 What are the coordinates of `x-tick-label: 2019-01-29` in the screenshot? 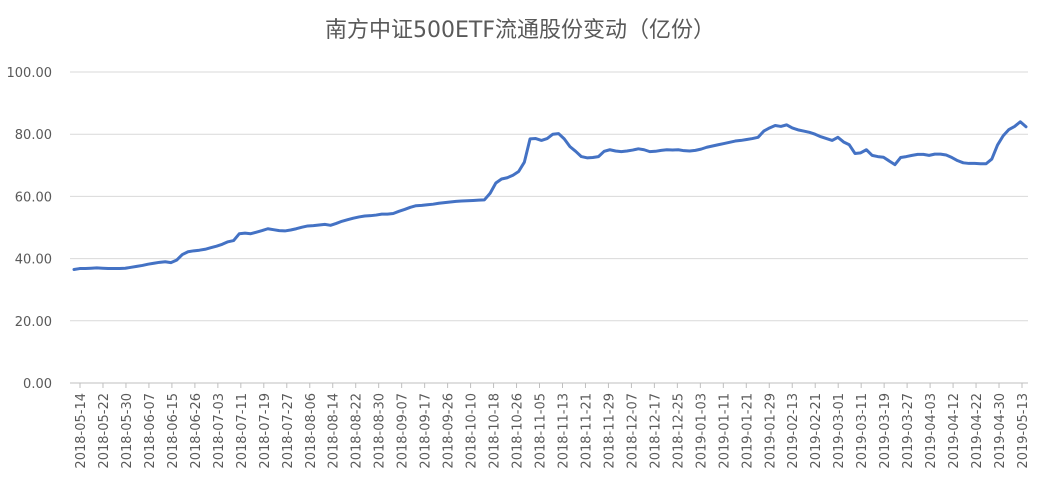 It's located at (770, 431).